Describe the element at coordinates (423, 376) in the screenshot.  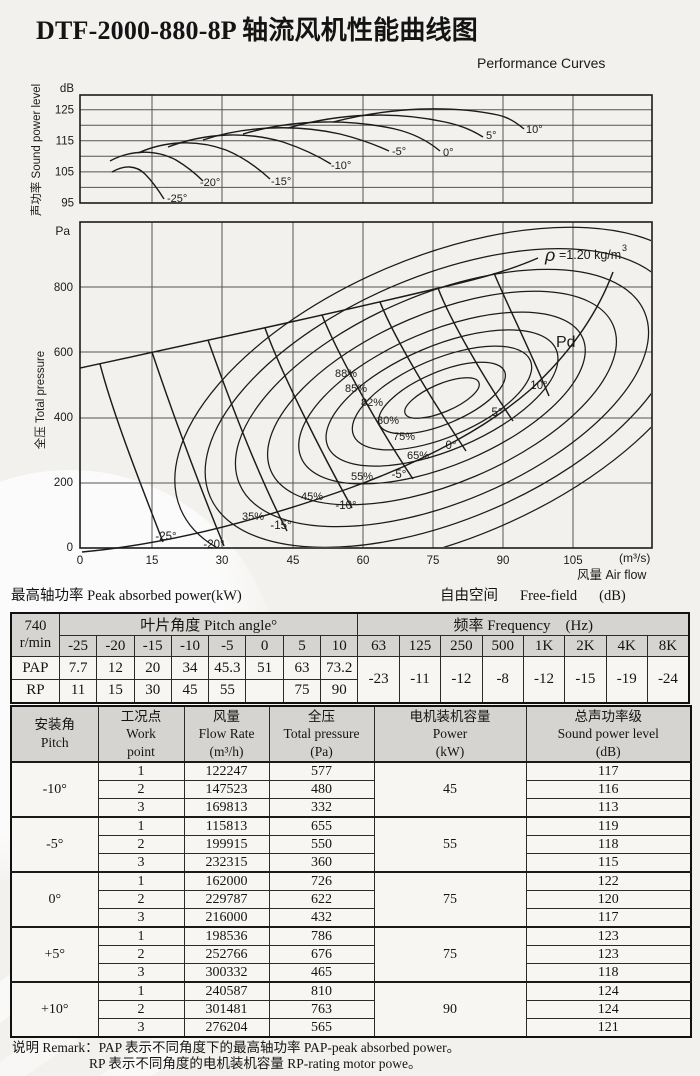
I see `pitch-curve-0deg` at that location.